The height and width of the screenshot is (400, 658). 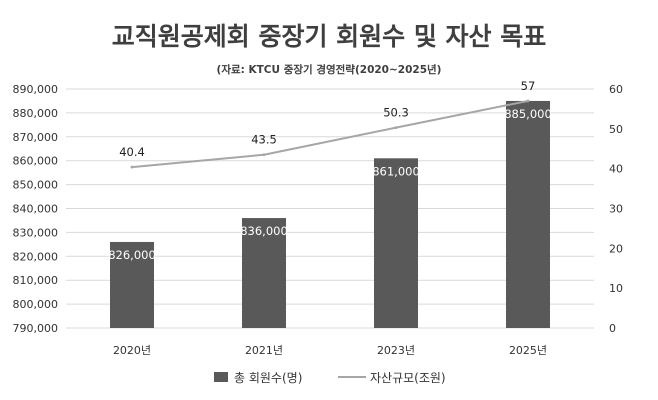 What do you see at coordinates (36, 280) in the screenshot?
I see `left-axis-tick-label: 810,000` at bounding box center [36, 280].